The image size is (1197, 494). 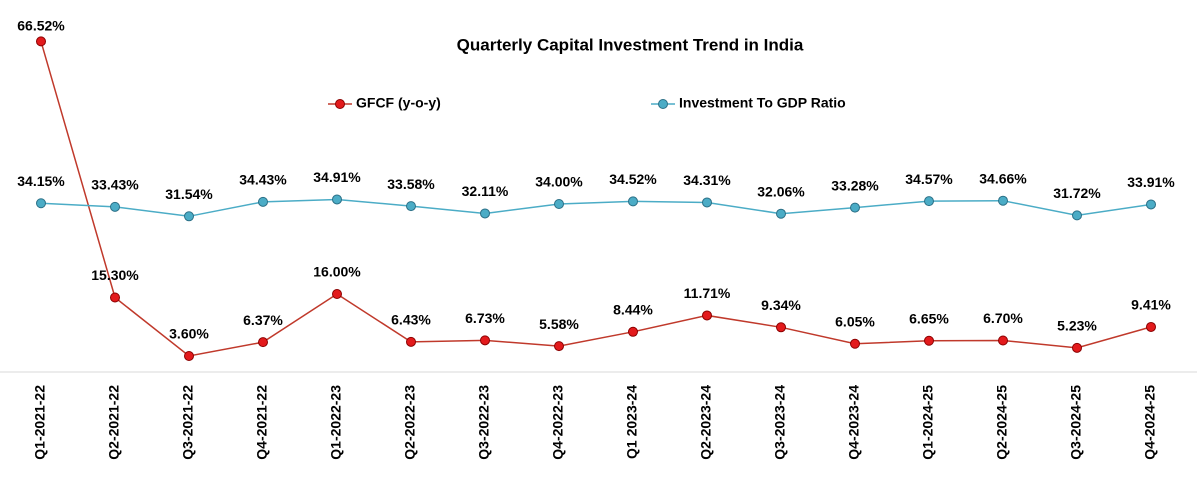 What do you see at coordinates (781, 305) in the screenshot?
I see `data-label: 9.34%` at bounding box center [781, 305].